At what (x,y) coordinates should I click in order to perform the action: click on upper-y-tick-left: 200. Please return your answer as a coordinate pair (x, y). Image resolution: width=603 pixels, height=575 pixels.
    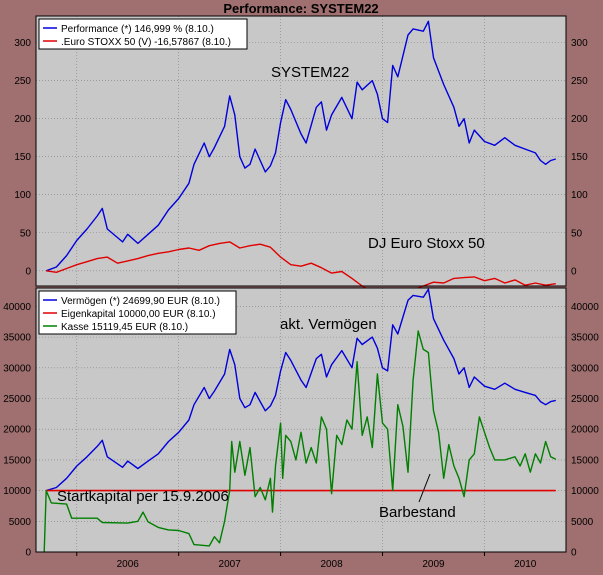
    Looking at the image, I should click on (22, 119).